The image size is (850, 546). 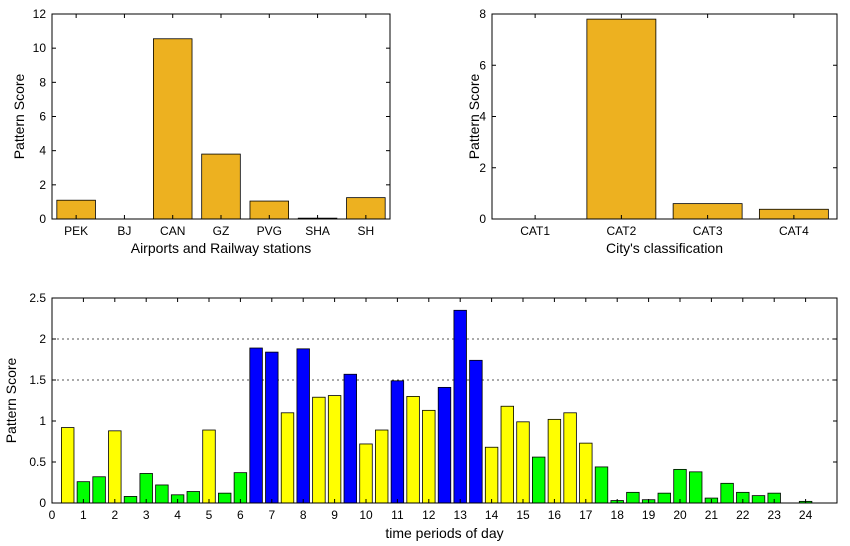 What do you see at coordinates (240, 515) in the screenshot?
I see `x-tick-label: 6` at bounding box center [240, 515].